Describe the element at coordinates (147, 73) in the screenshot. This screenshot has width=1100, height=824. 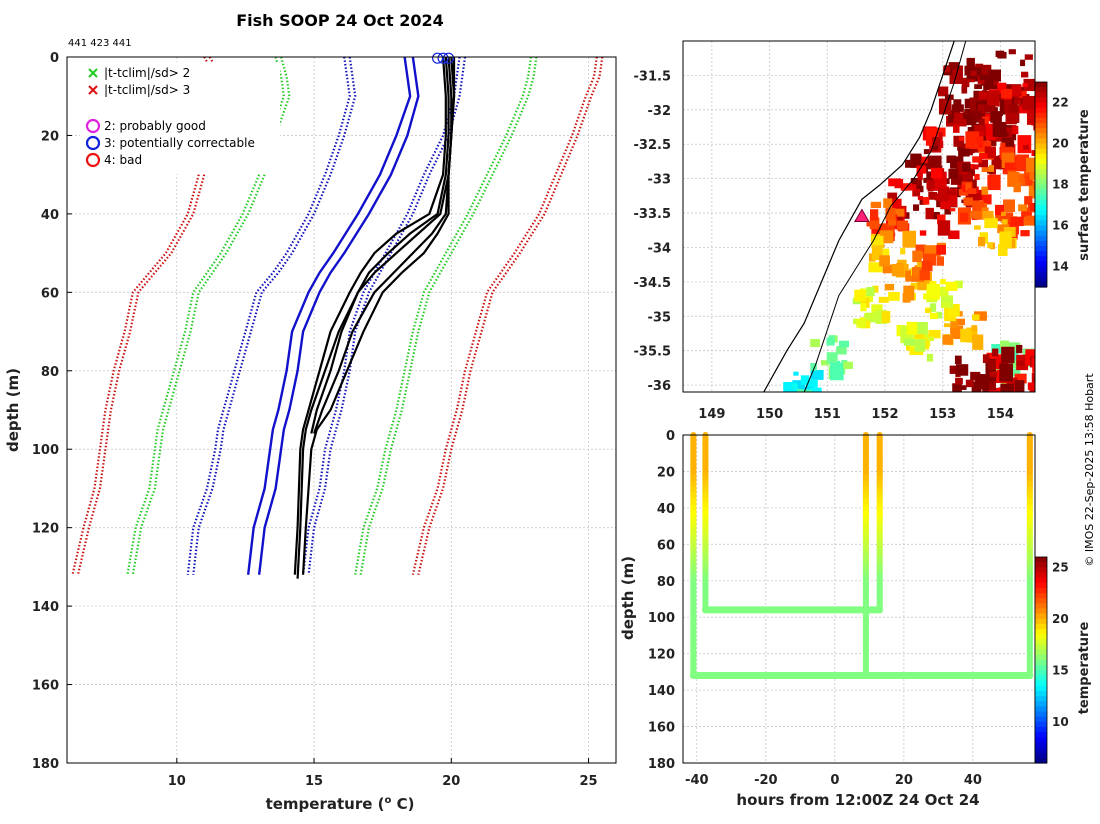
I see `legend-label: |t-tclim|/sd> 2` at that location.